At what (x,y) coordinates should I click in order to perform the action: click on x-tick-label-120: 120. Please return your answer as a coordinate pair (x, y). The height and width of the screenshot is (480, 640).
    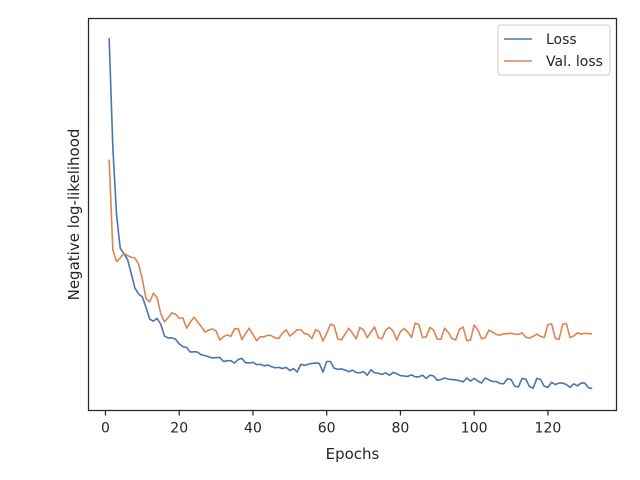
    Looking at the image, I should click on (548, 429).